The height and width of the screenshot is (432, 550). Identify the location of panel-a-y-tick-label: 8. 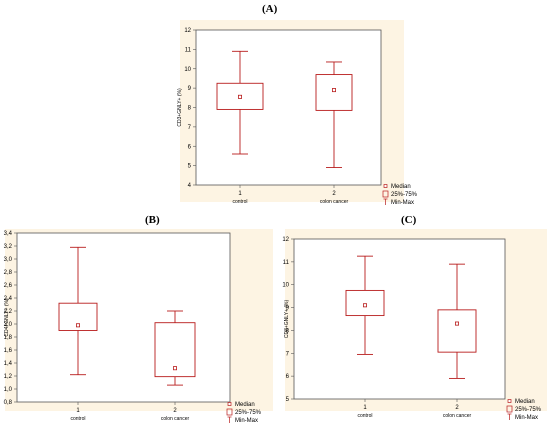
(190, 109).